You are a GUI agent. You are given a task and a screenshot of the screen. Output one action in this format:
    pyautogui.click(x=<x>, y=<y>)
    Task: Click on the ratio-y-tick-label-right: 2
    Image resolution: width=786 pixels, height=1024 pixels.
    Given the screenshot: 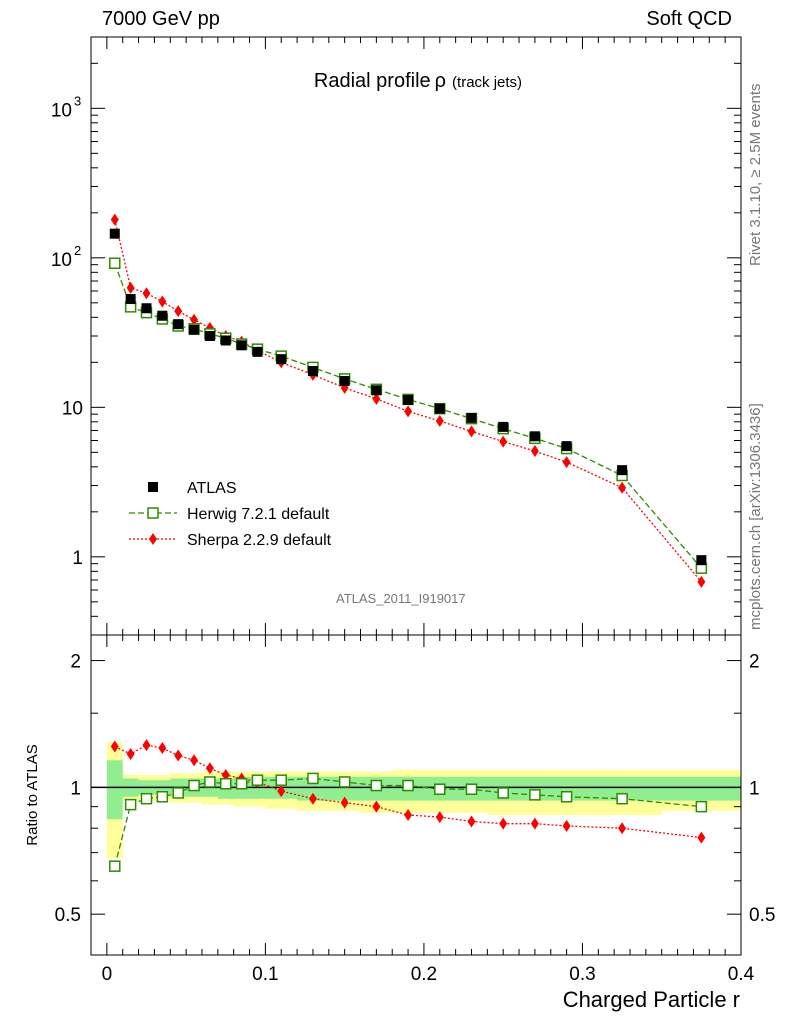 What is the action you would take?
    pyautogui.click(x=754, y=662)
    